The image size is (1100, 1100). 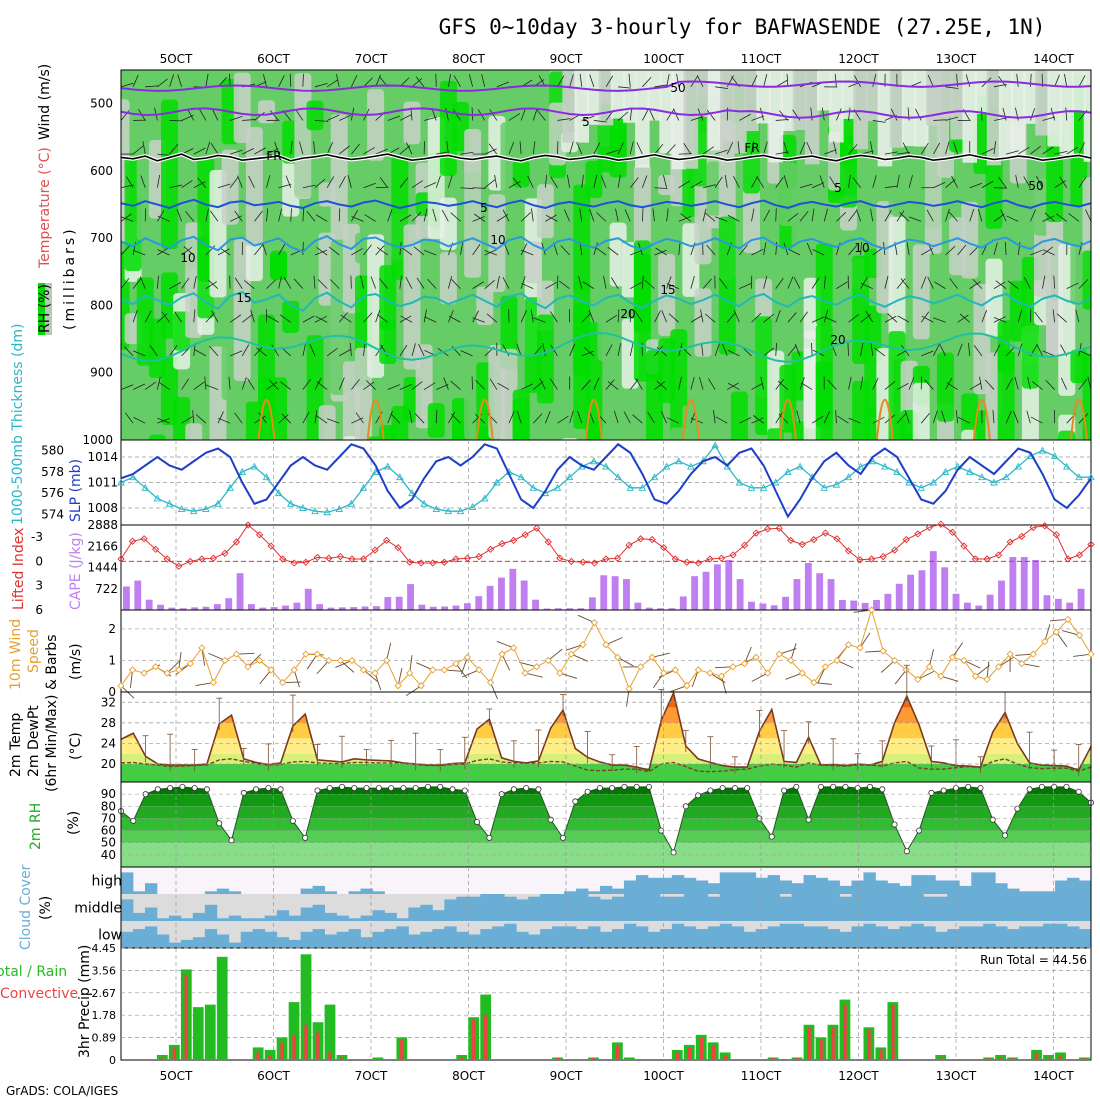 What do you see at coordinates (1033, 960) in the screenshot?
I see `run-total: Run Total = 44.56` at bounding box center [1033, 960].